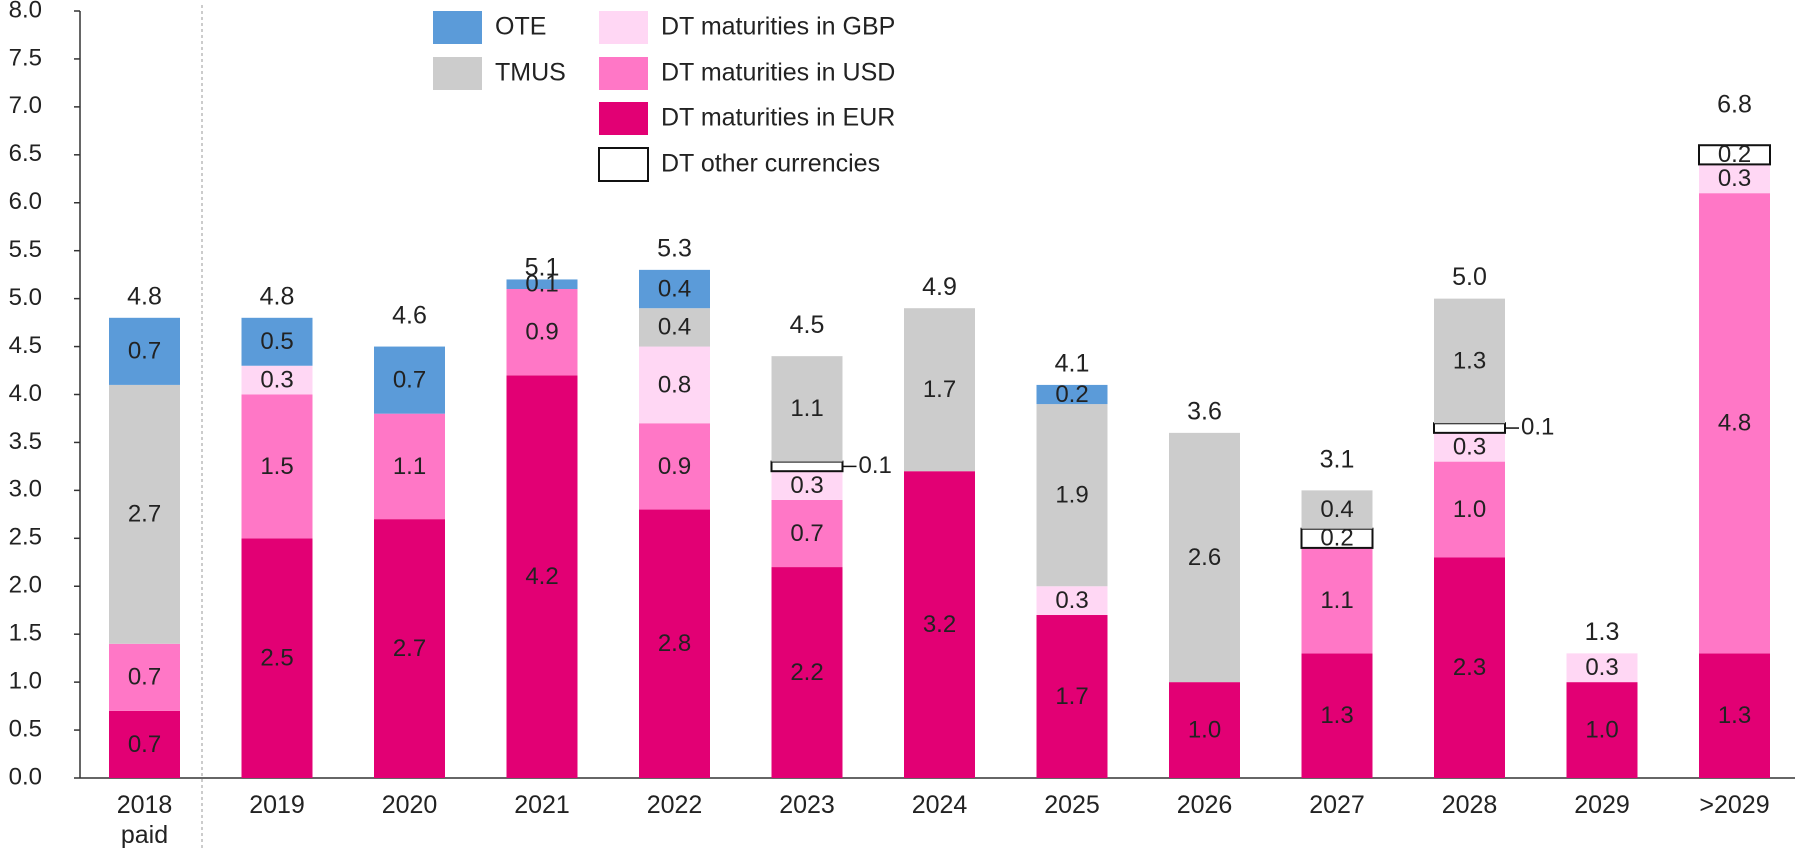  Describe the element at coordinates (778, 27) in the screenshot. I see `legend-label: DT maturities in GBP` at that location.